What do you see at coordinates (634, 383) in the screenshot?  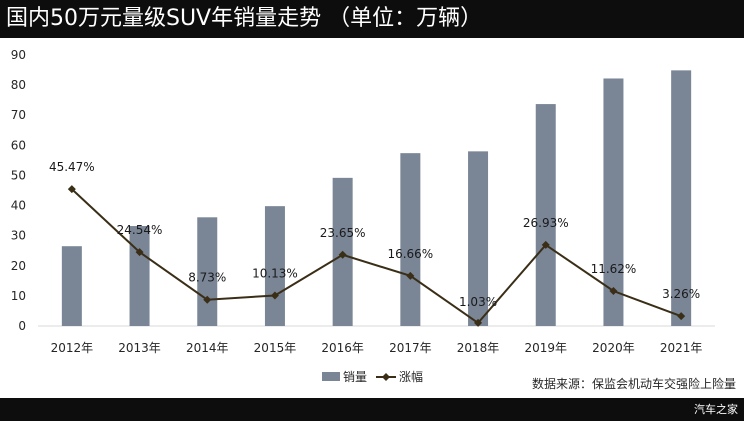 I see `source-note: 数据来源：保监会机动车交强险上险量` at bounding box center [634, 383].